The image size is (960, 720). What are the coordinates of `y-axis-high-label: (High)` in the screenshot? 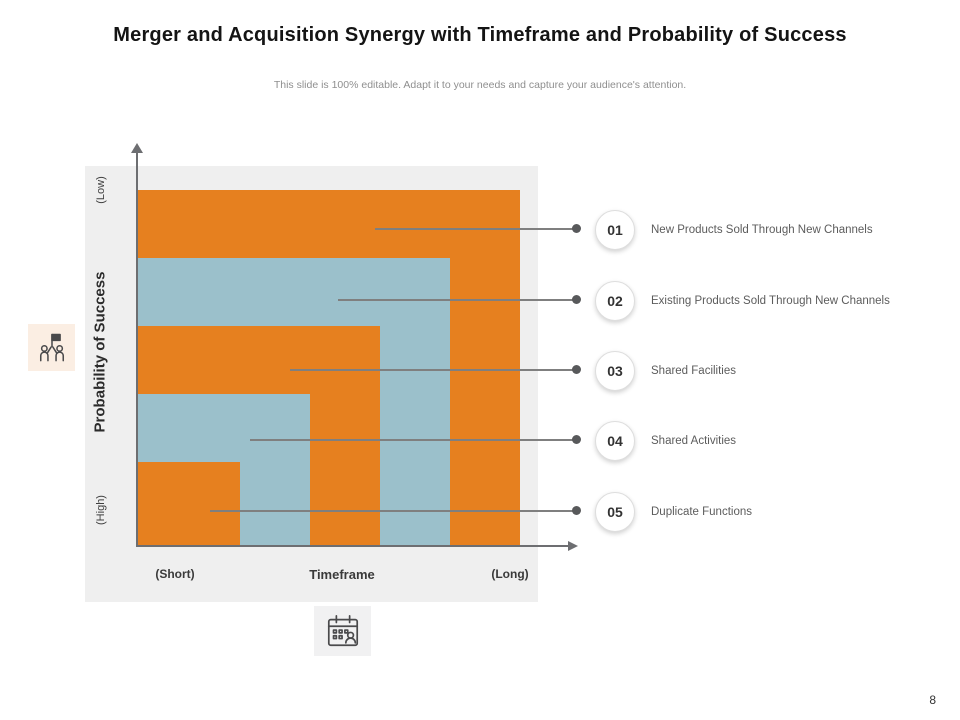 It's located at (101, 510).